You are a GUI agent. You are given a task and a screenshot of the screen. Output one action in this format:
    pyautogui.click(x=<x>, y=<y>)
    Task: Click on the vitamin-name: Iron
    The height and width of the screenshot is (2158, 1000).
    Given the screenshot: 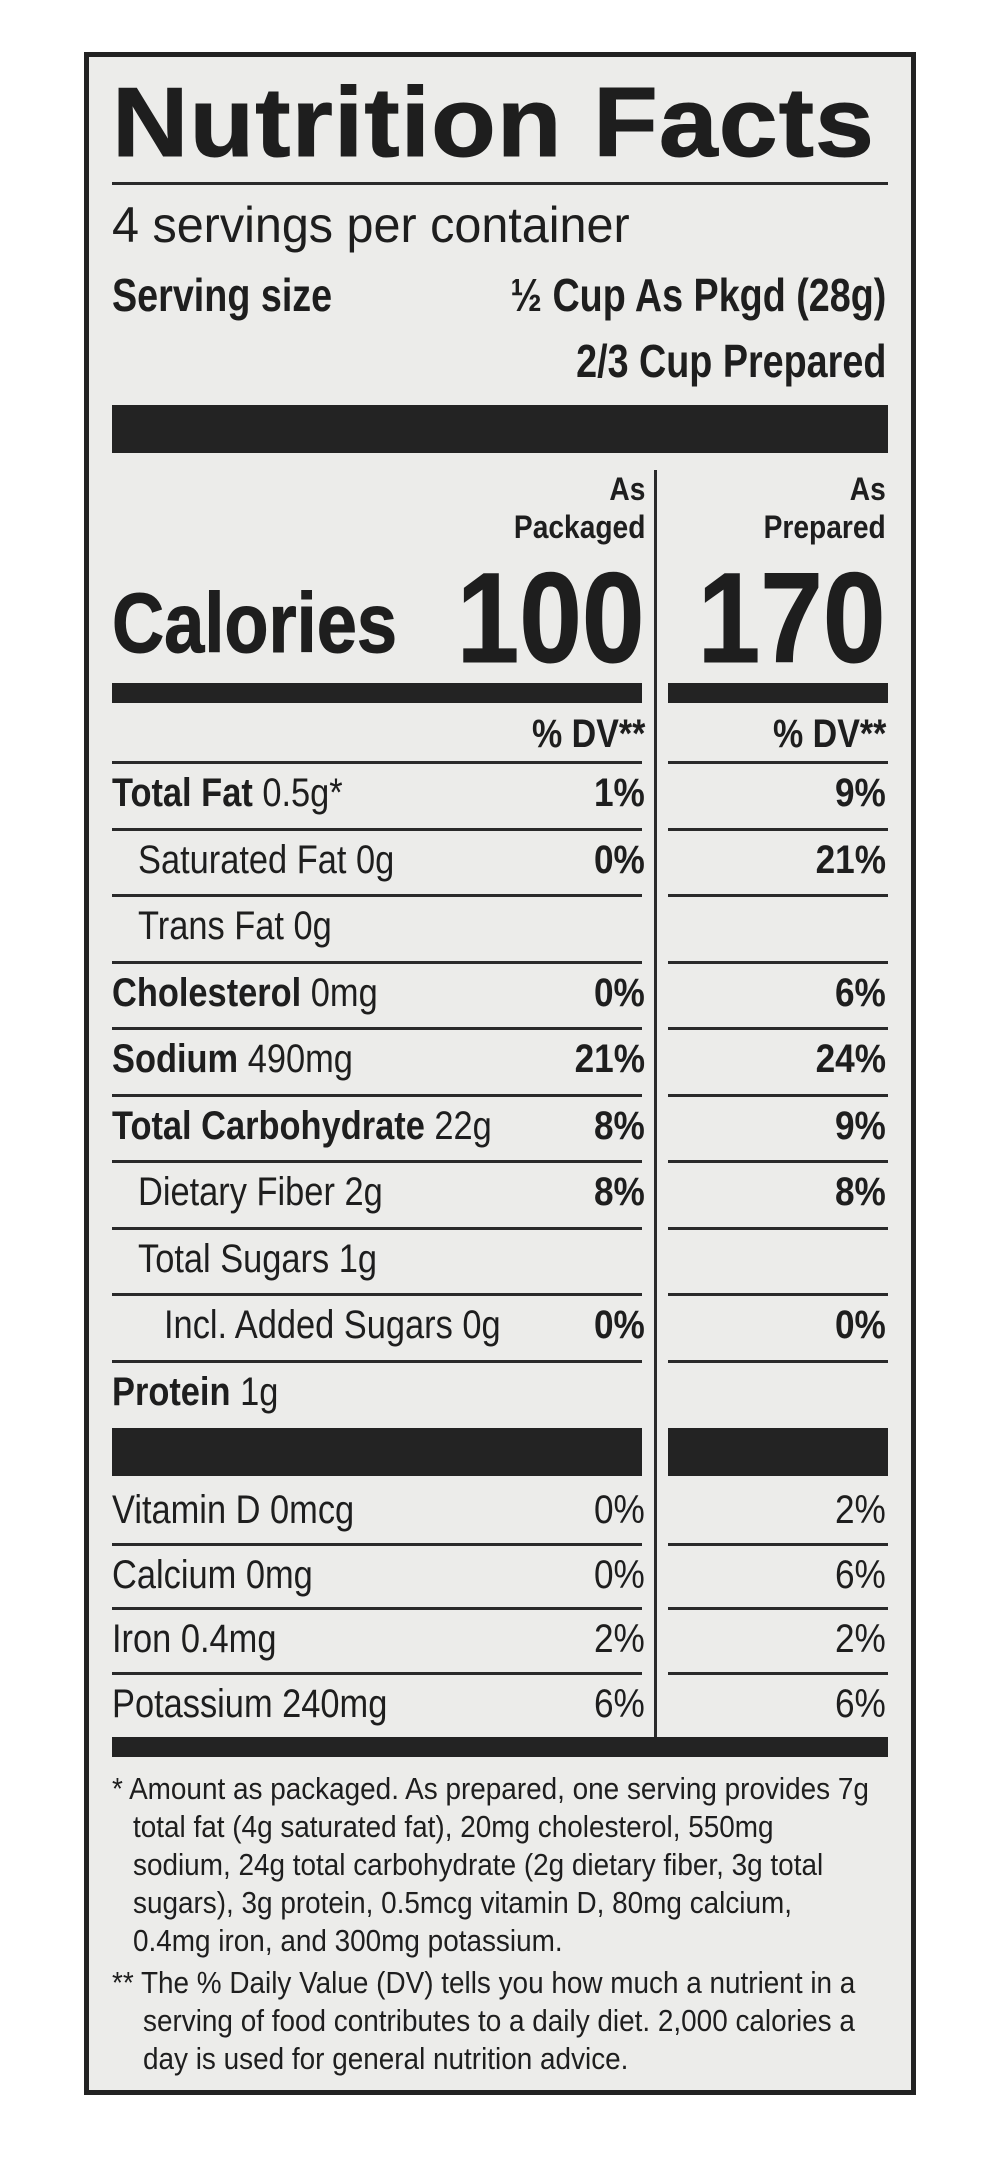 What is the action you would take?
    pyautogui.click(x=142, y=1639)
    